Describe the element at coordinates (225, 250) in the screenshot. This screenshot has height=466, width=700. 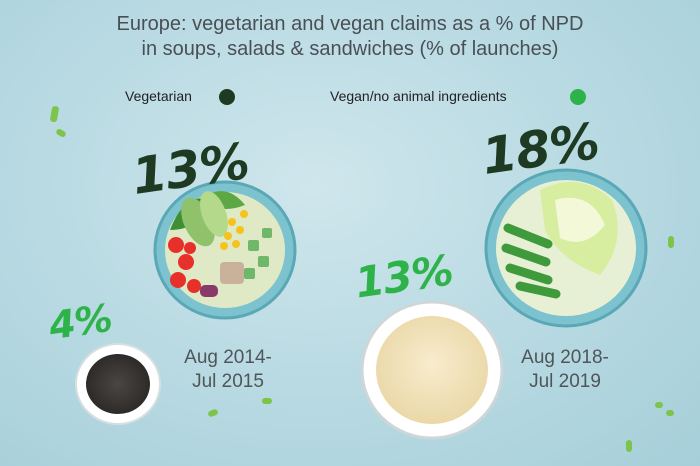
I see `salad-bowl-icon` at that location.